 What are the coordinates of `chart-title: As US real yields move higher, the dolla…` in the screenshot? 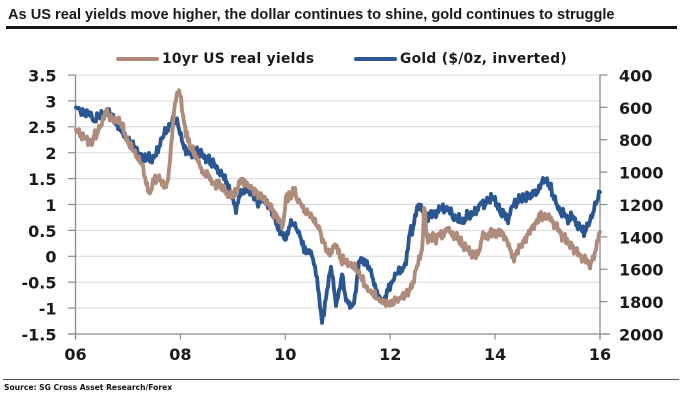 It's located at (311, 15).